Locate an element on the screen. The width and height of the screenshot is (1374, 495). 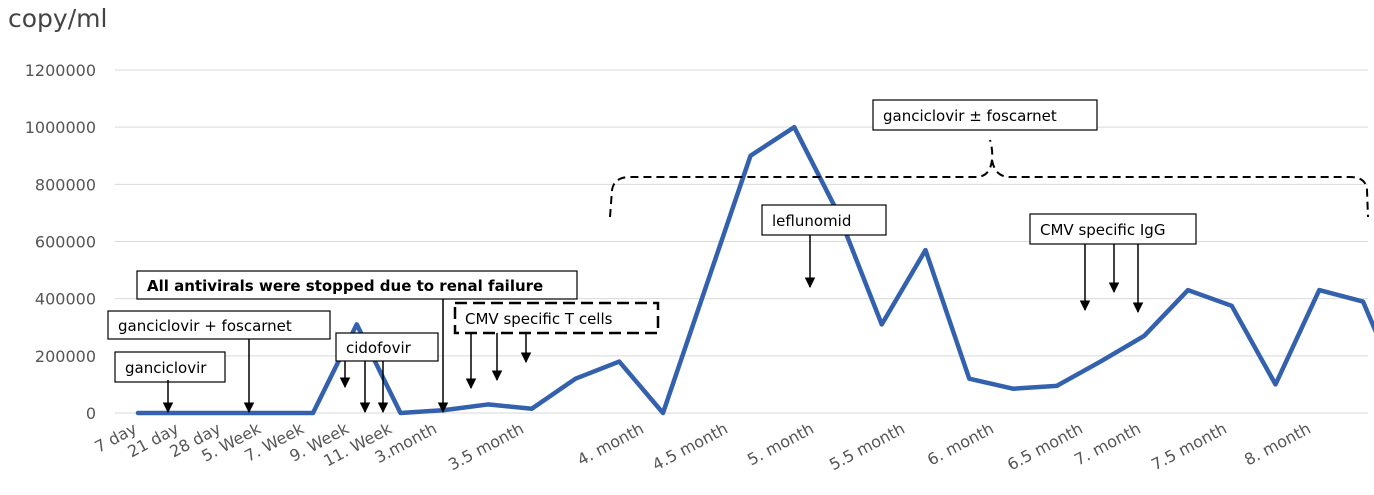
x-tick-label: 7. month is located at coordinates (1107, 444).